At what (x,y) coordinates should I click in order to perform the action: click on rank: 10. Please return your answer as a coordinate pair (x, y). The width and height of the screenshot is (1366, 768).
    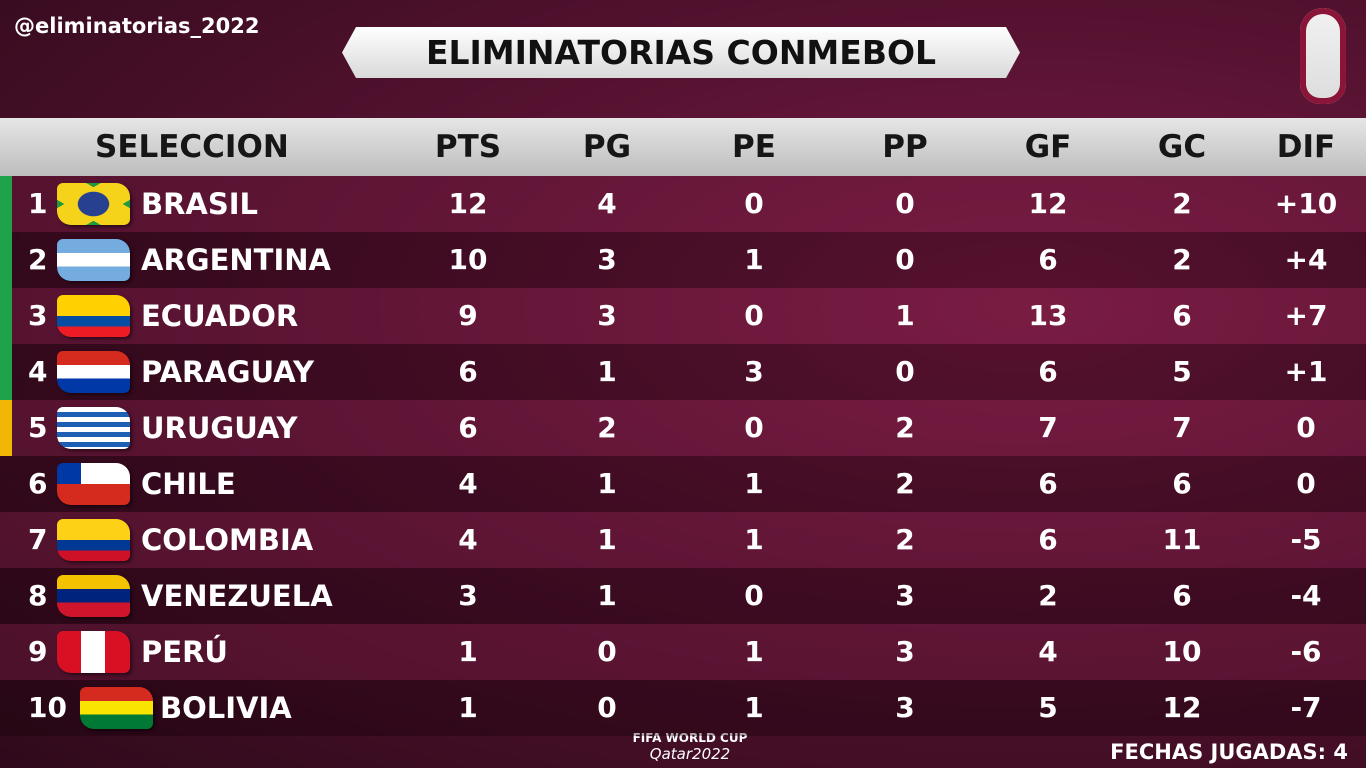
    Looking at the image, I should click on (47, 707).